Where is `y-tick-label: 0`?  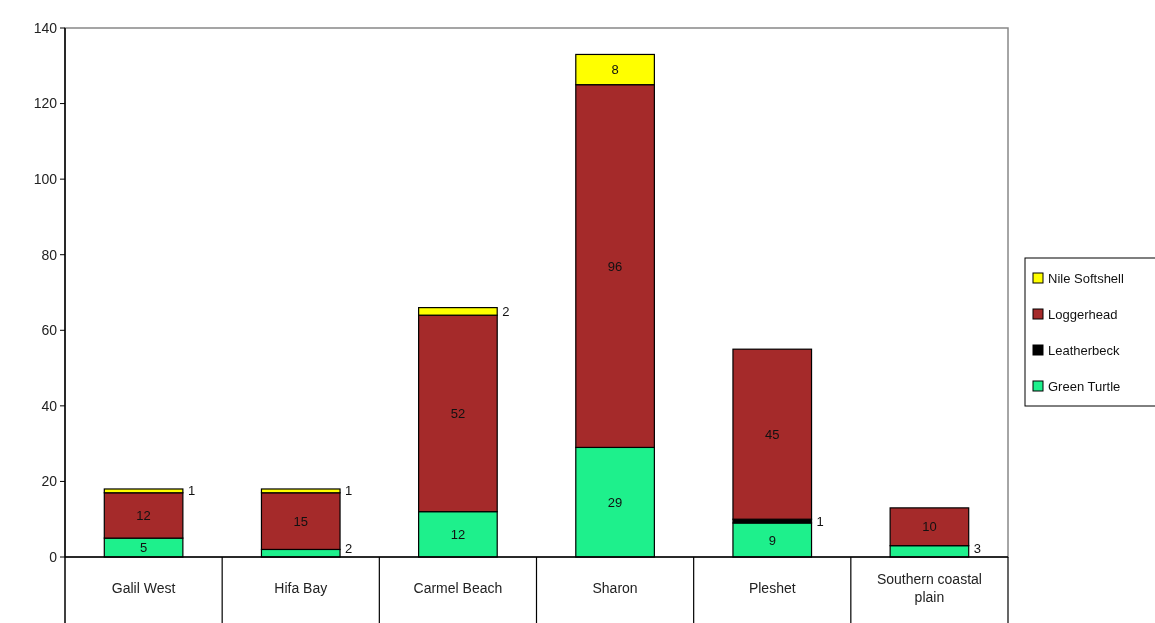 y-tick-label: 0 is located at coordinates (53, 556).